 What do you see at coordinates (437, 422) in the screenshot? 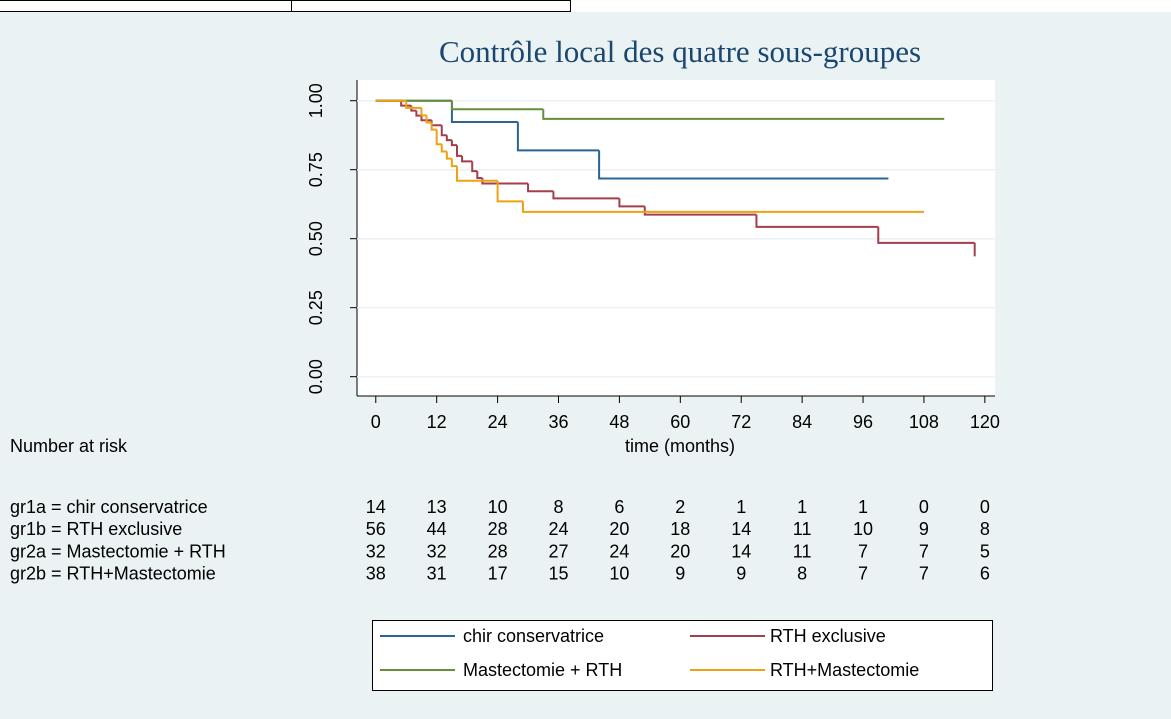
I see `x-tick-label: 12` at bounding box center [437, 422].